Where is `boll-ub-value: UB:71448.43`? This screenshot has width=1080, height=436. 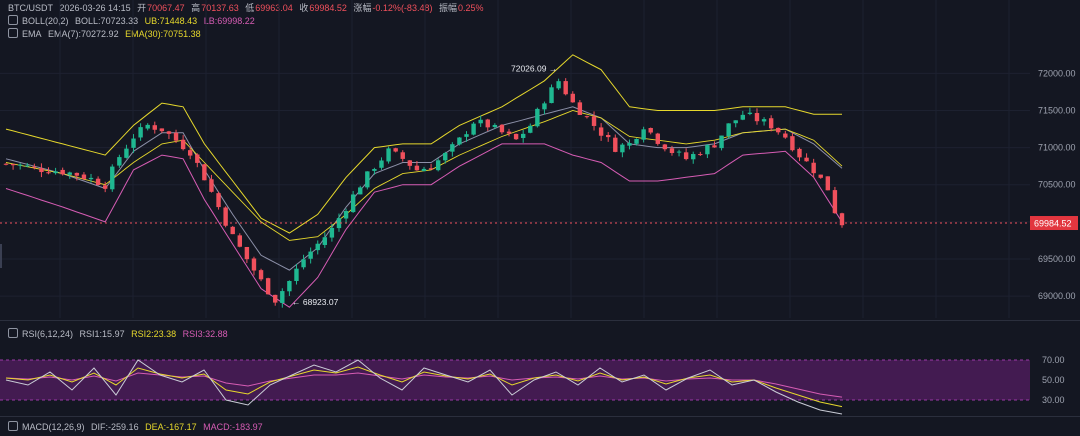
boll-ub-value: UB:71448.43 is located at coordinates (171, 21).